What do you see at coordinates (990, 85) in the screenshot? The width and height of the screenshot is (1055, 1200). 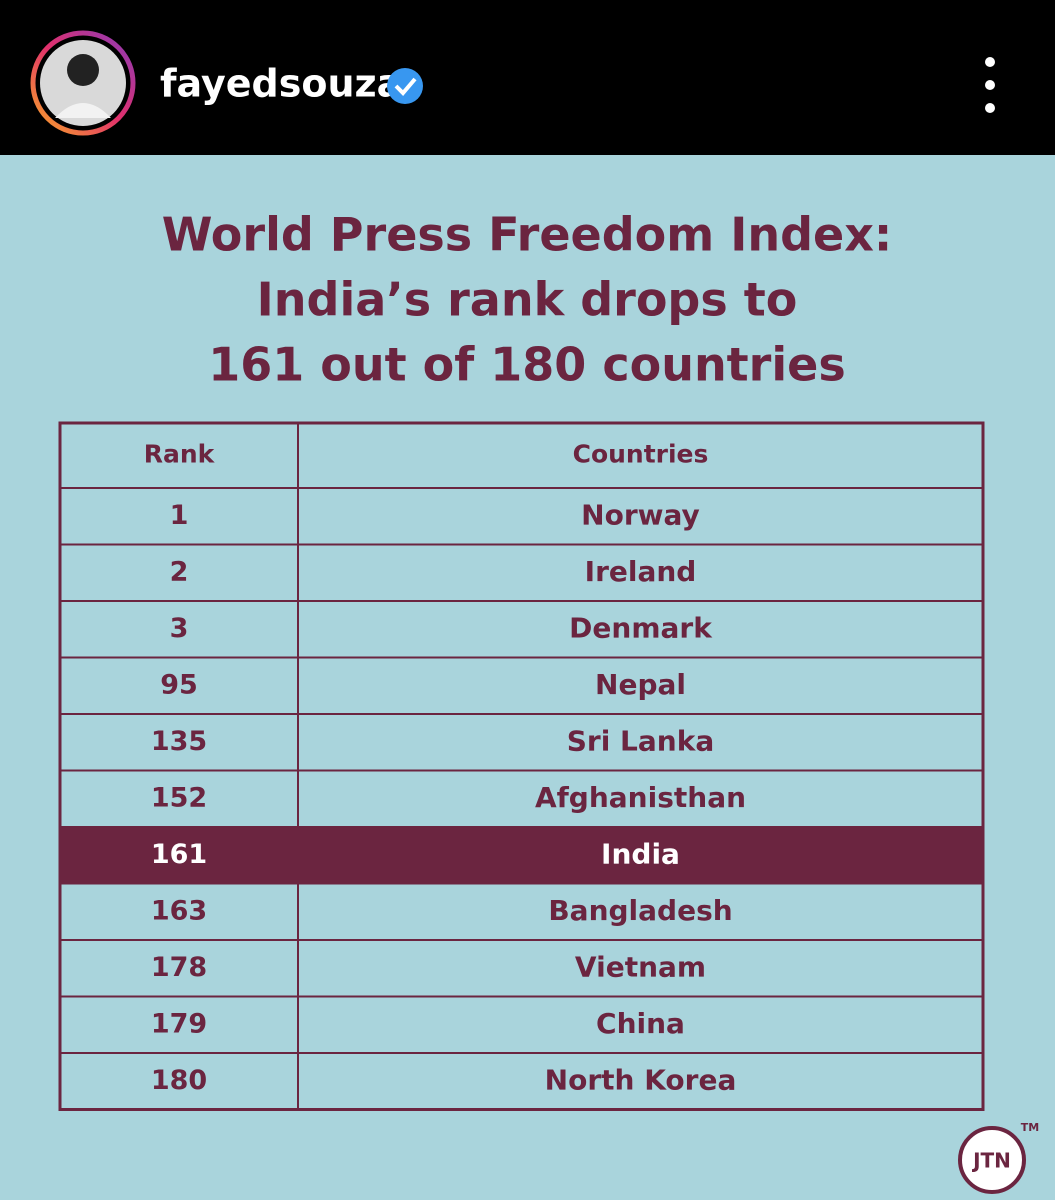 I see `more-options` at bounding box center [990, 85].